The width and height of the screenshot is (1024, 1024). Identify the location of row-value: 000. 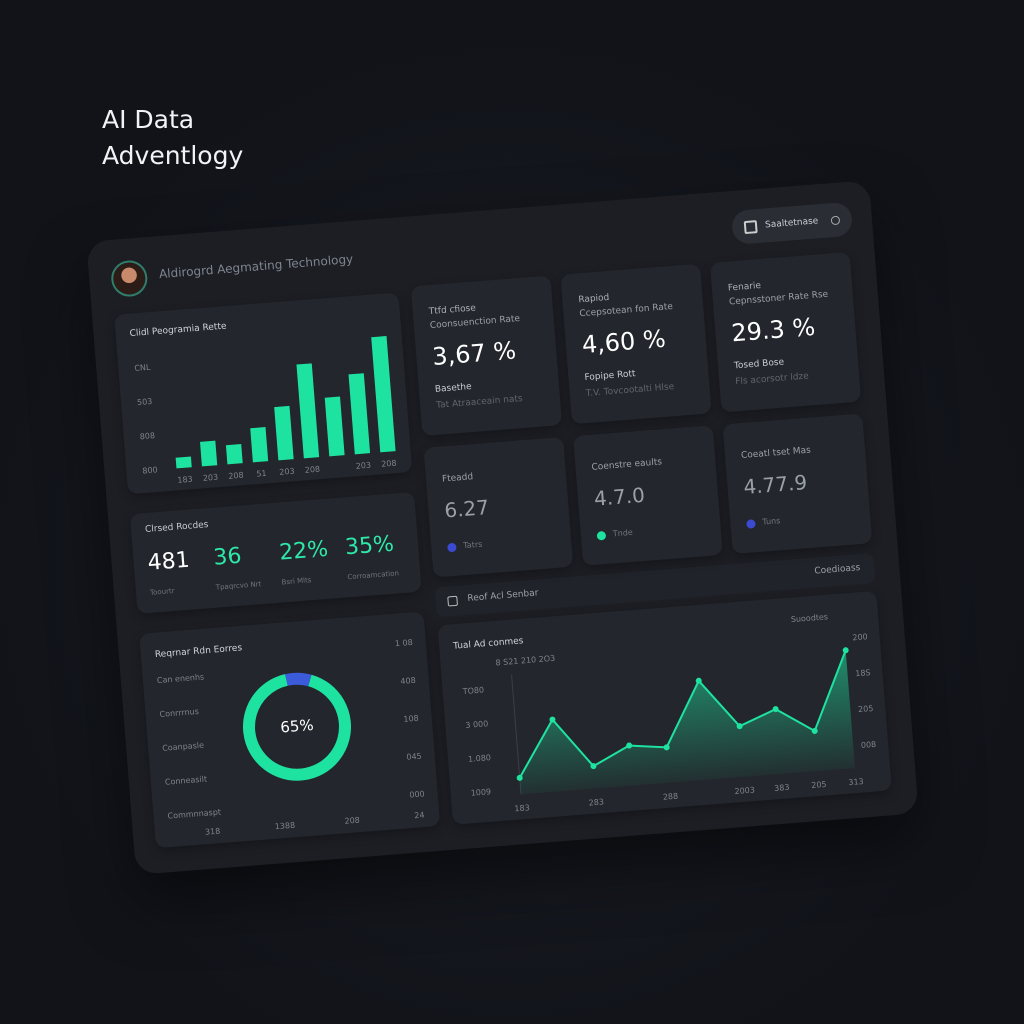
(417, 794).